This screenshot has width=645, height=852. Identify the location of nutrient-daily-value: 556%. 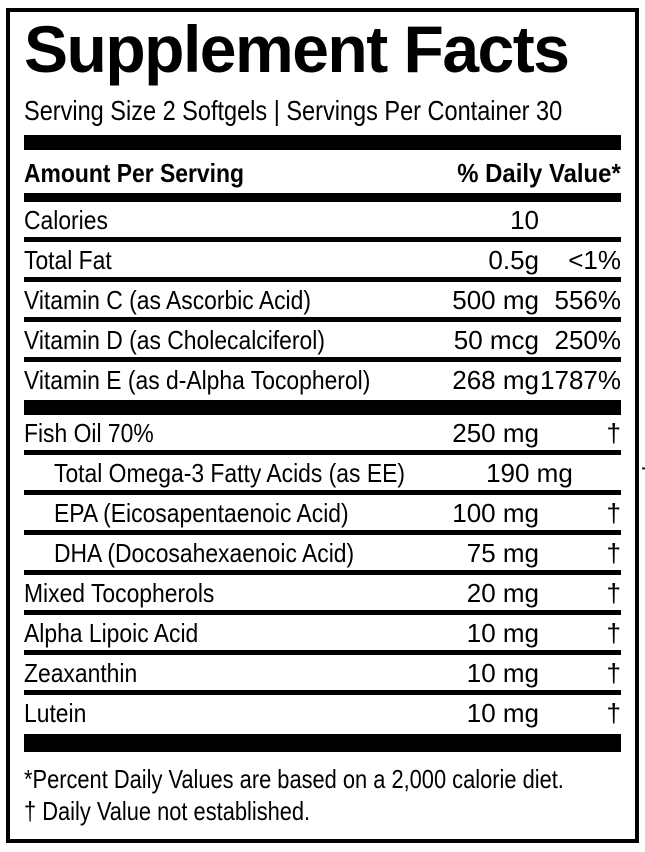
(588, 300).